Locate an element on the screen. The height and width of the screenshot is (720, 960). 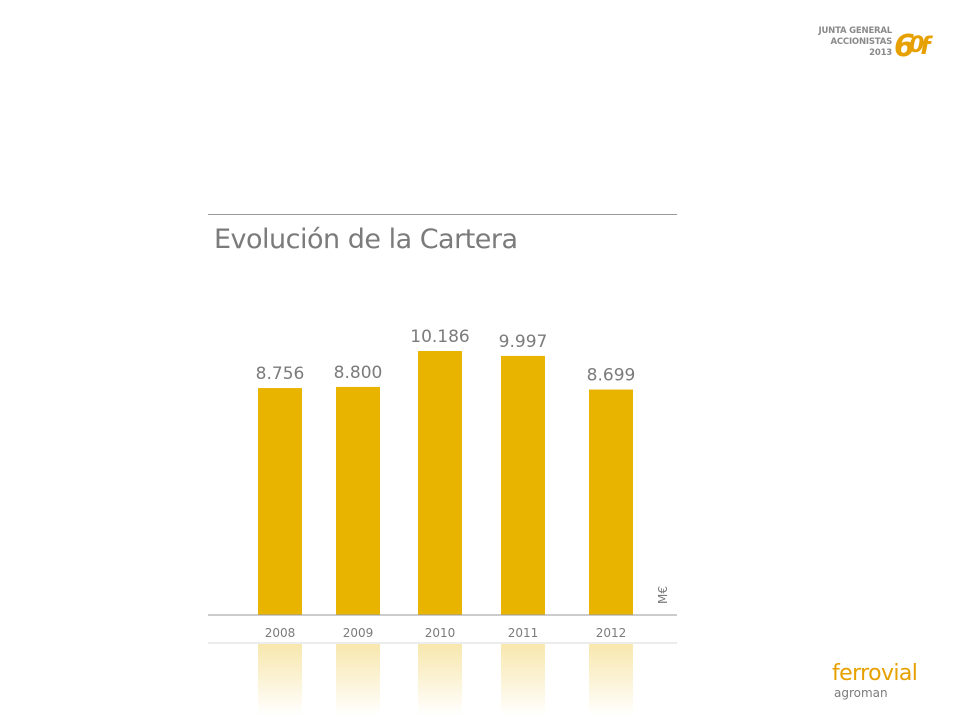
bar-reflection-2012 is located at coordinates (611, 680).